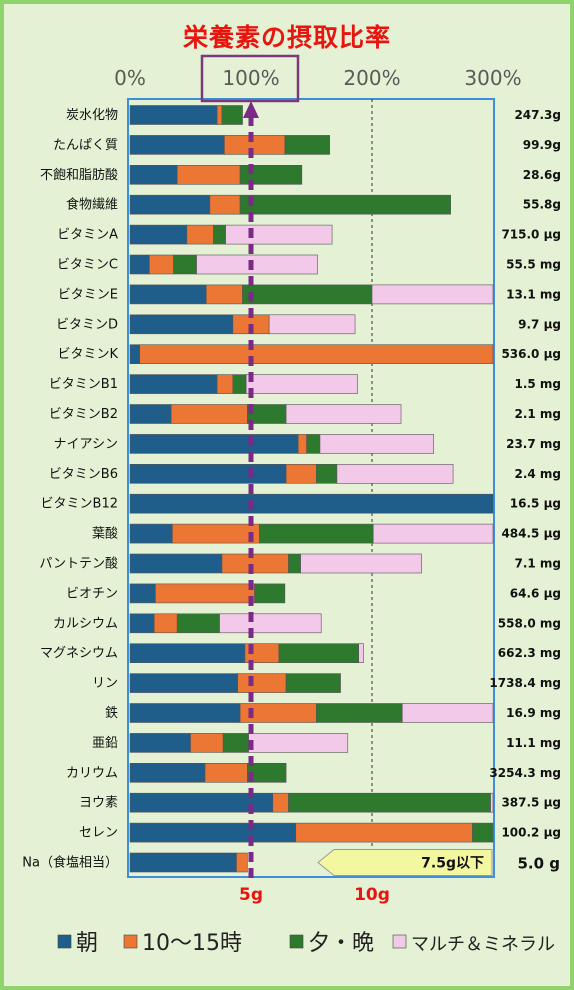 The width and height of the screenshot is (574, 990). What do you see at coordinates (533, 444) in the screenshot?
I see `amount-label: 23.7 mg` at bounding box center [533, 444].